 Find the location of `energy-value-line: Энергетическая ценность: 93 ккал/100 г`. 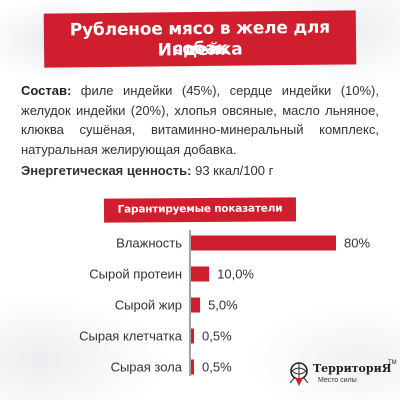

energy-value-line: Энергетическая ценность: 93 ккал/100 г is located at coordinates (200, 171).